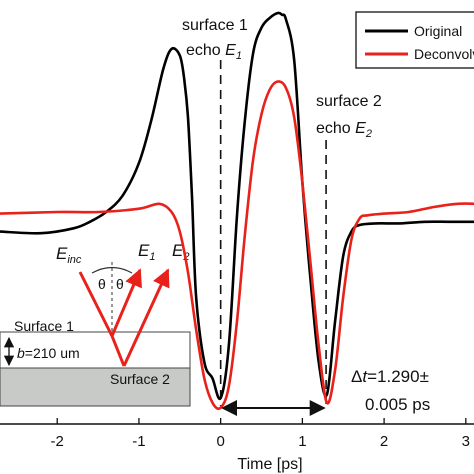 Image resolution: width=474 pixels, height=474 pixels. What do you see at coordinates (220, 441) in the screenshot?
I see `x-tick-label-0: 0` at bounding box center [220, 441].